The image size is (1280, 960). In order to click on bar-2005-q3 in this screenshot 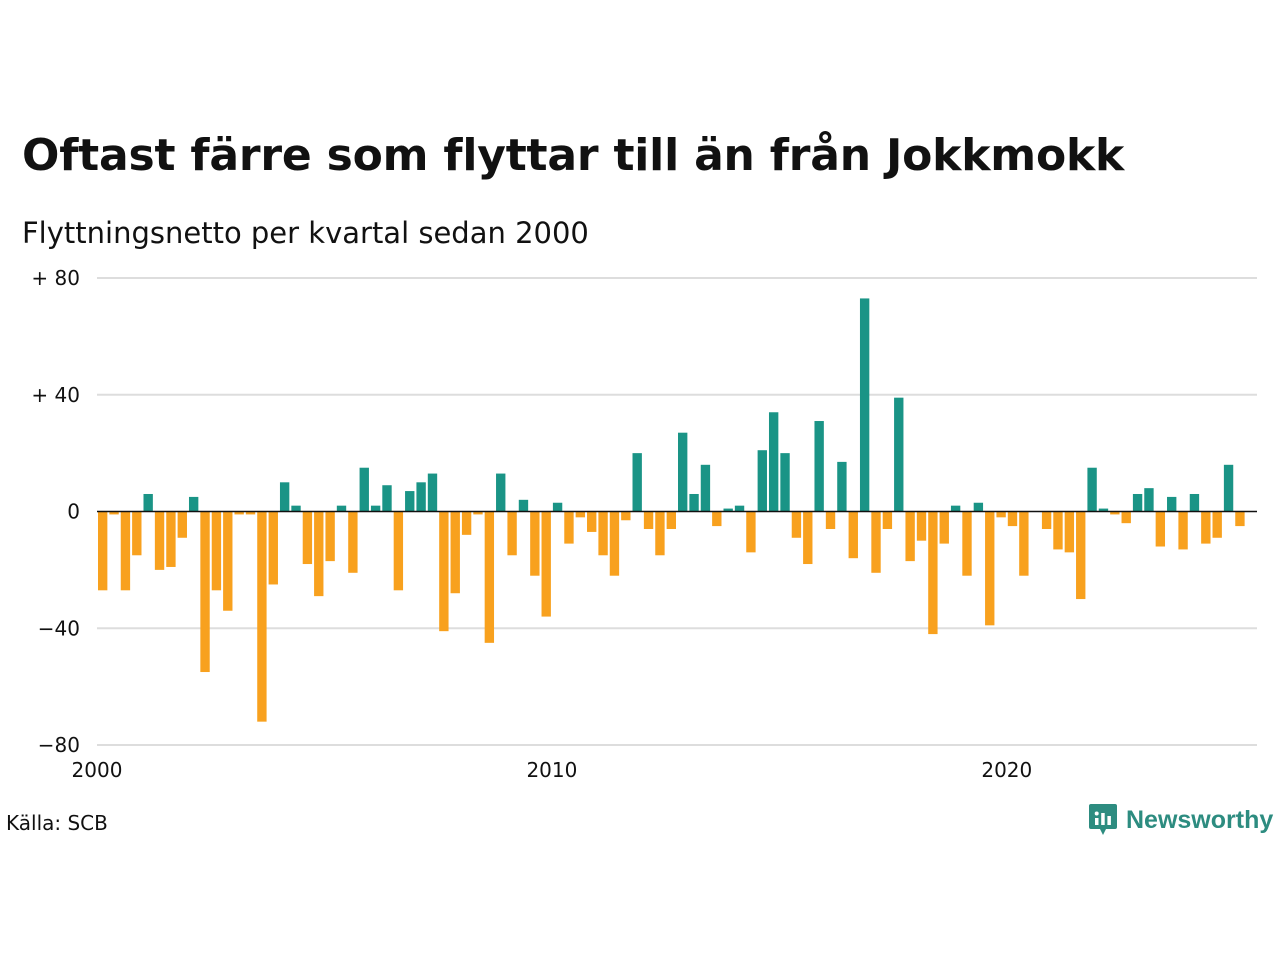, I will do `click(353, 542)`.